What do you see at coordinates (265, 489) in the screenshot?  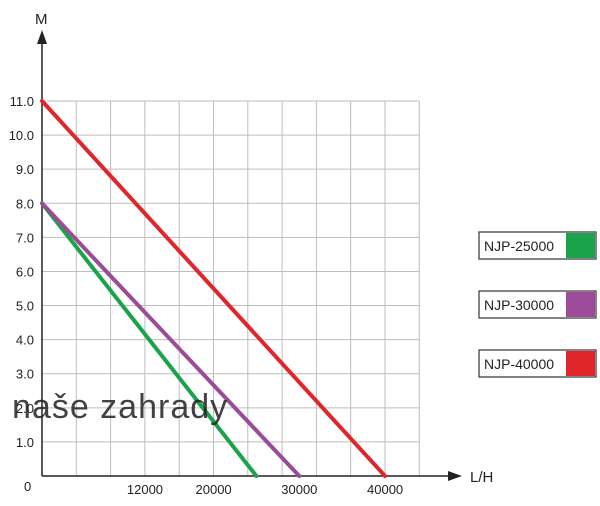 I see `x-tick-labels: 12000 20000 30000 40000` at bounding box center [265, 489].